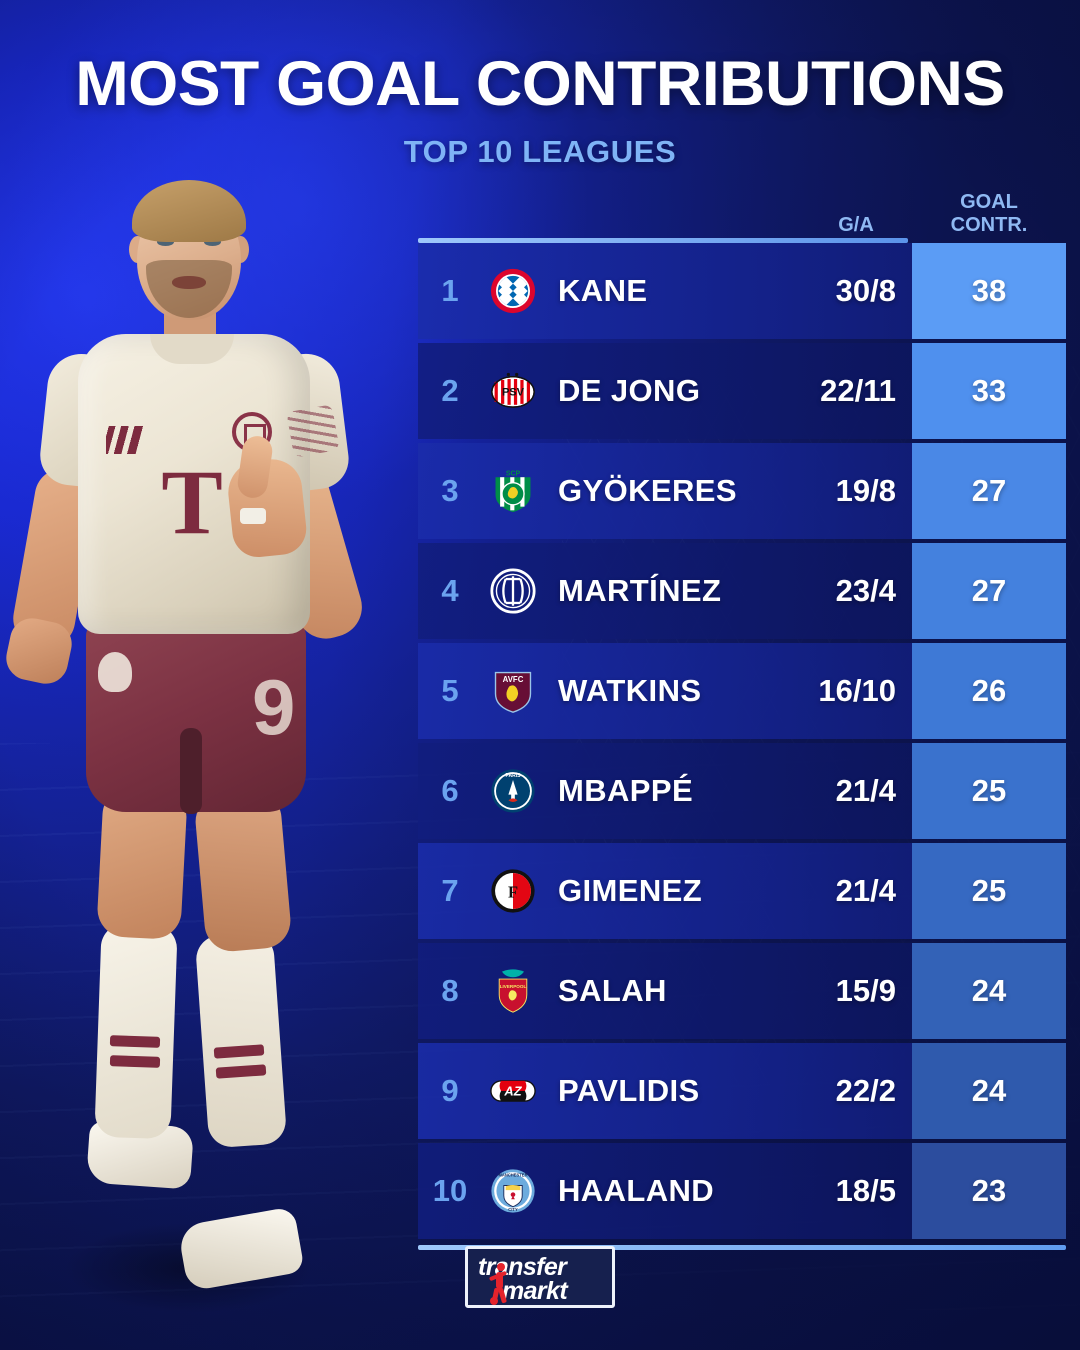 This screenshot has height=1350, width=1080. Describe the element at coordinates (499, 1284) in the screenshot. I see `footballer-icon` at that location.